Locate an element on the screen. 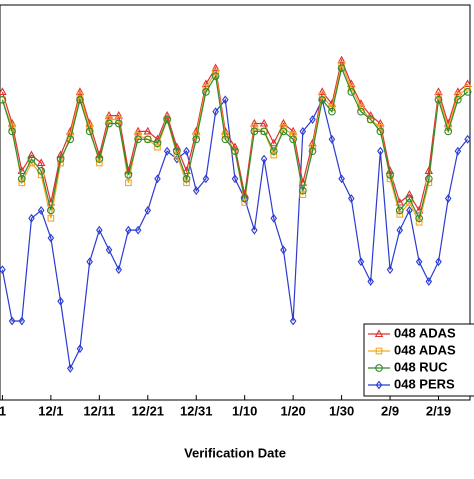 Image resolution: width=474 pixels, height=479 pixels. x-tick-label: 12/11 is located at coordinates (99, 410).